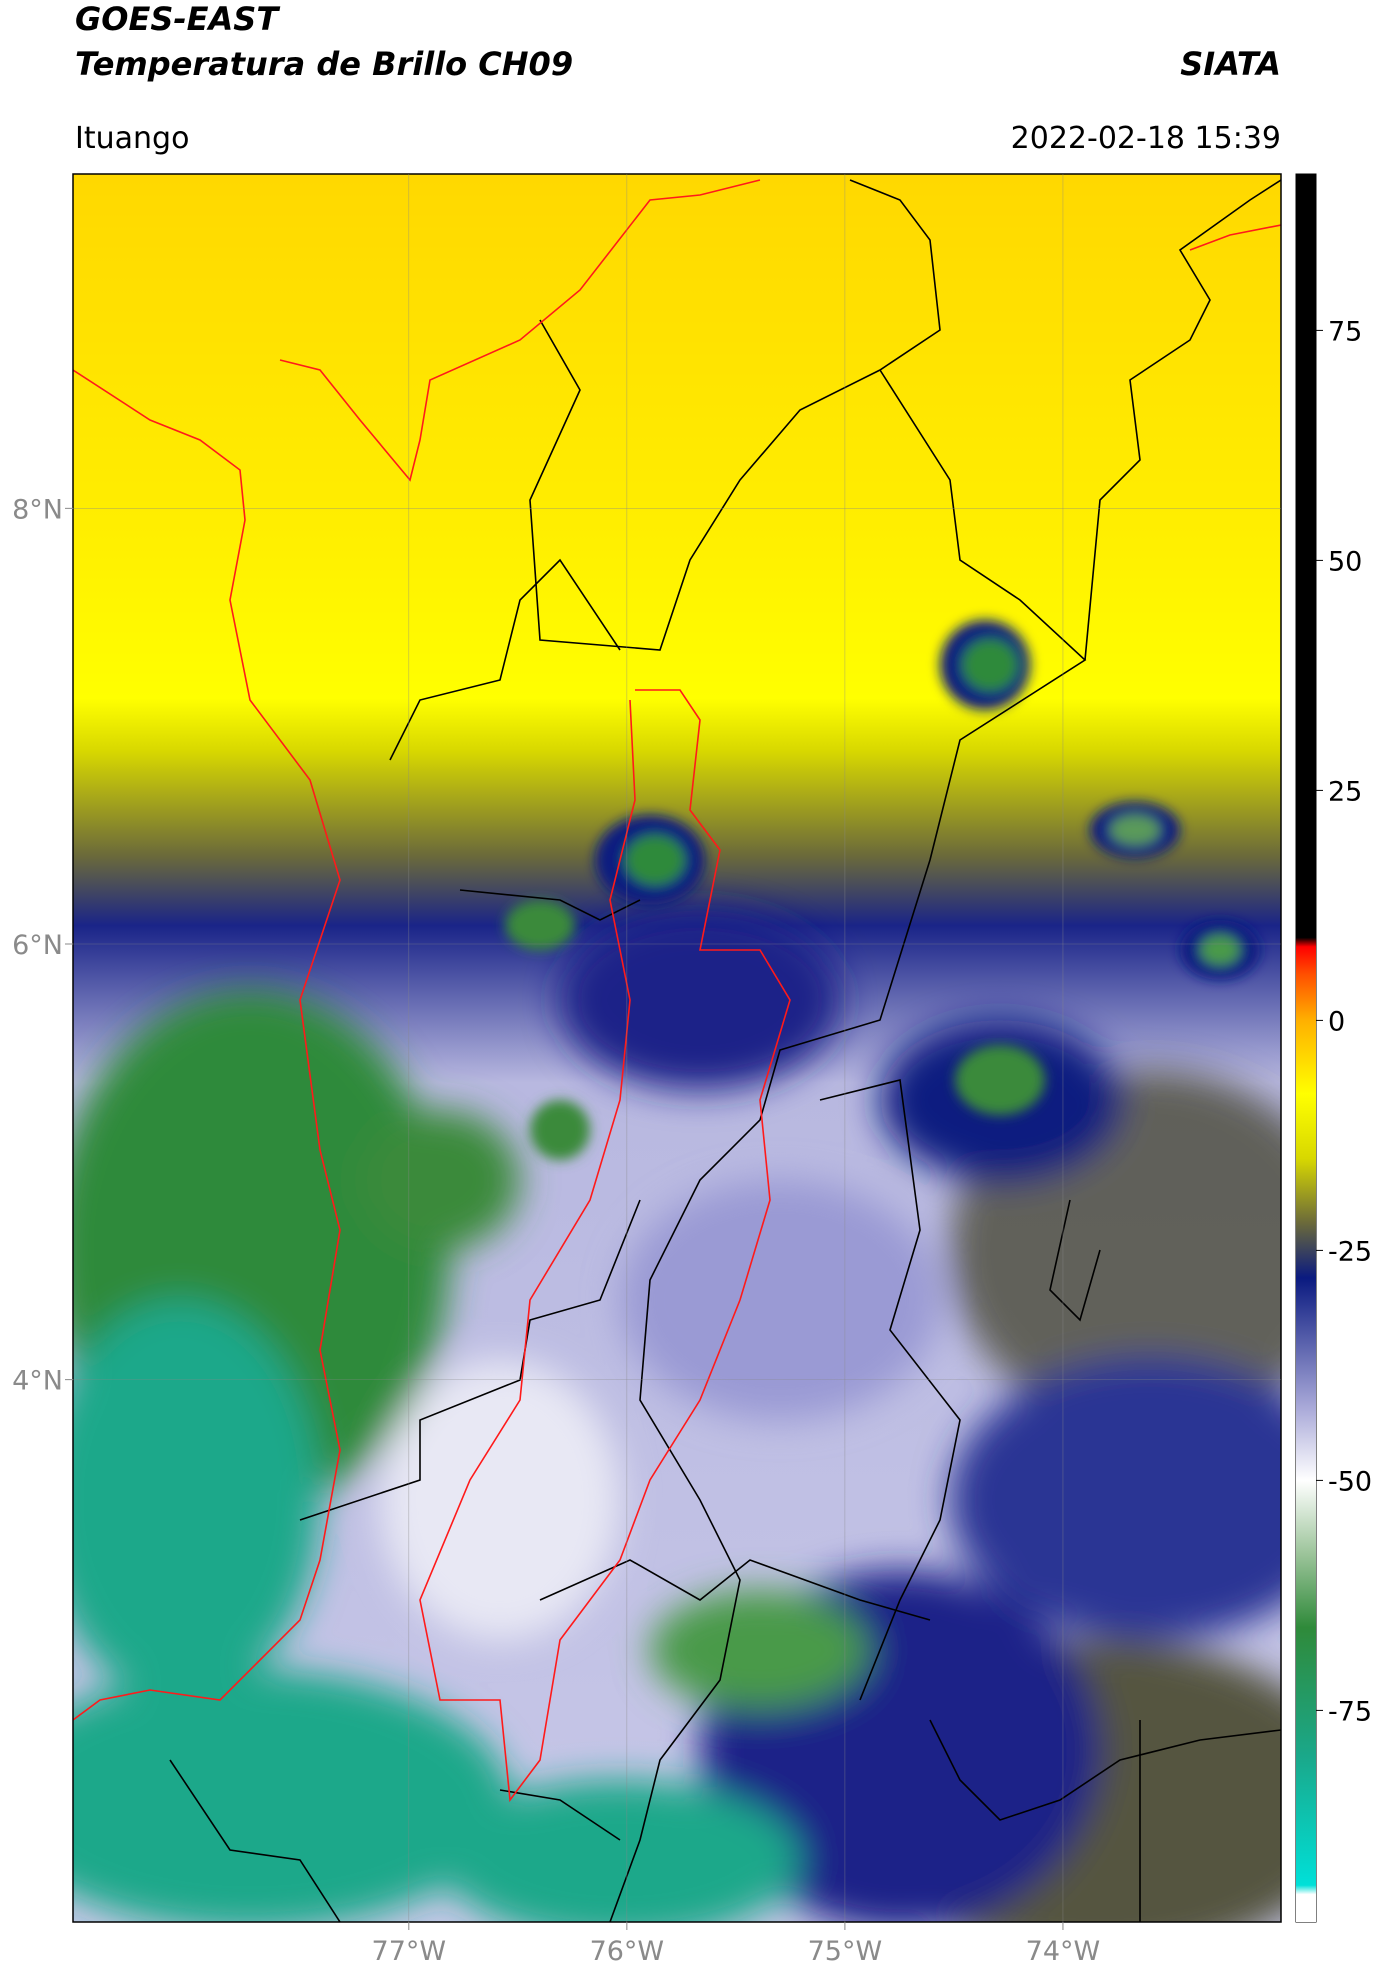  What do you see at coordinates (1350, 1251) in the screenshot?
I see `colorbar-tick-label: -25` at bounding box center [1350, 1251].